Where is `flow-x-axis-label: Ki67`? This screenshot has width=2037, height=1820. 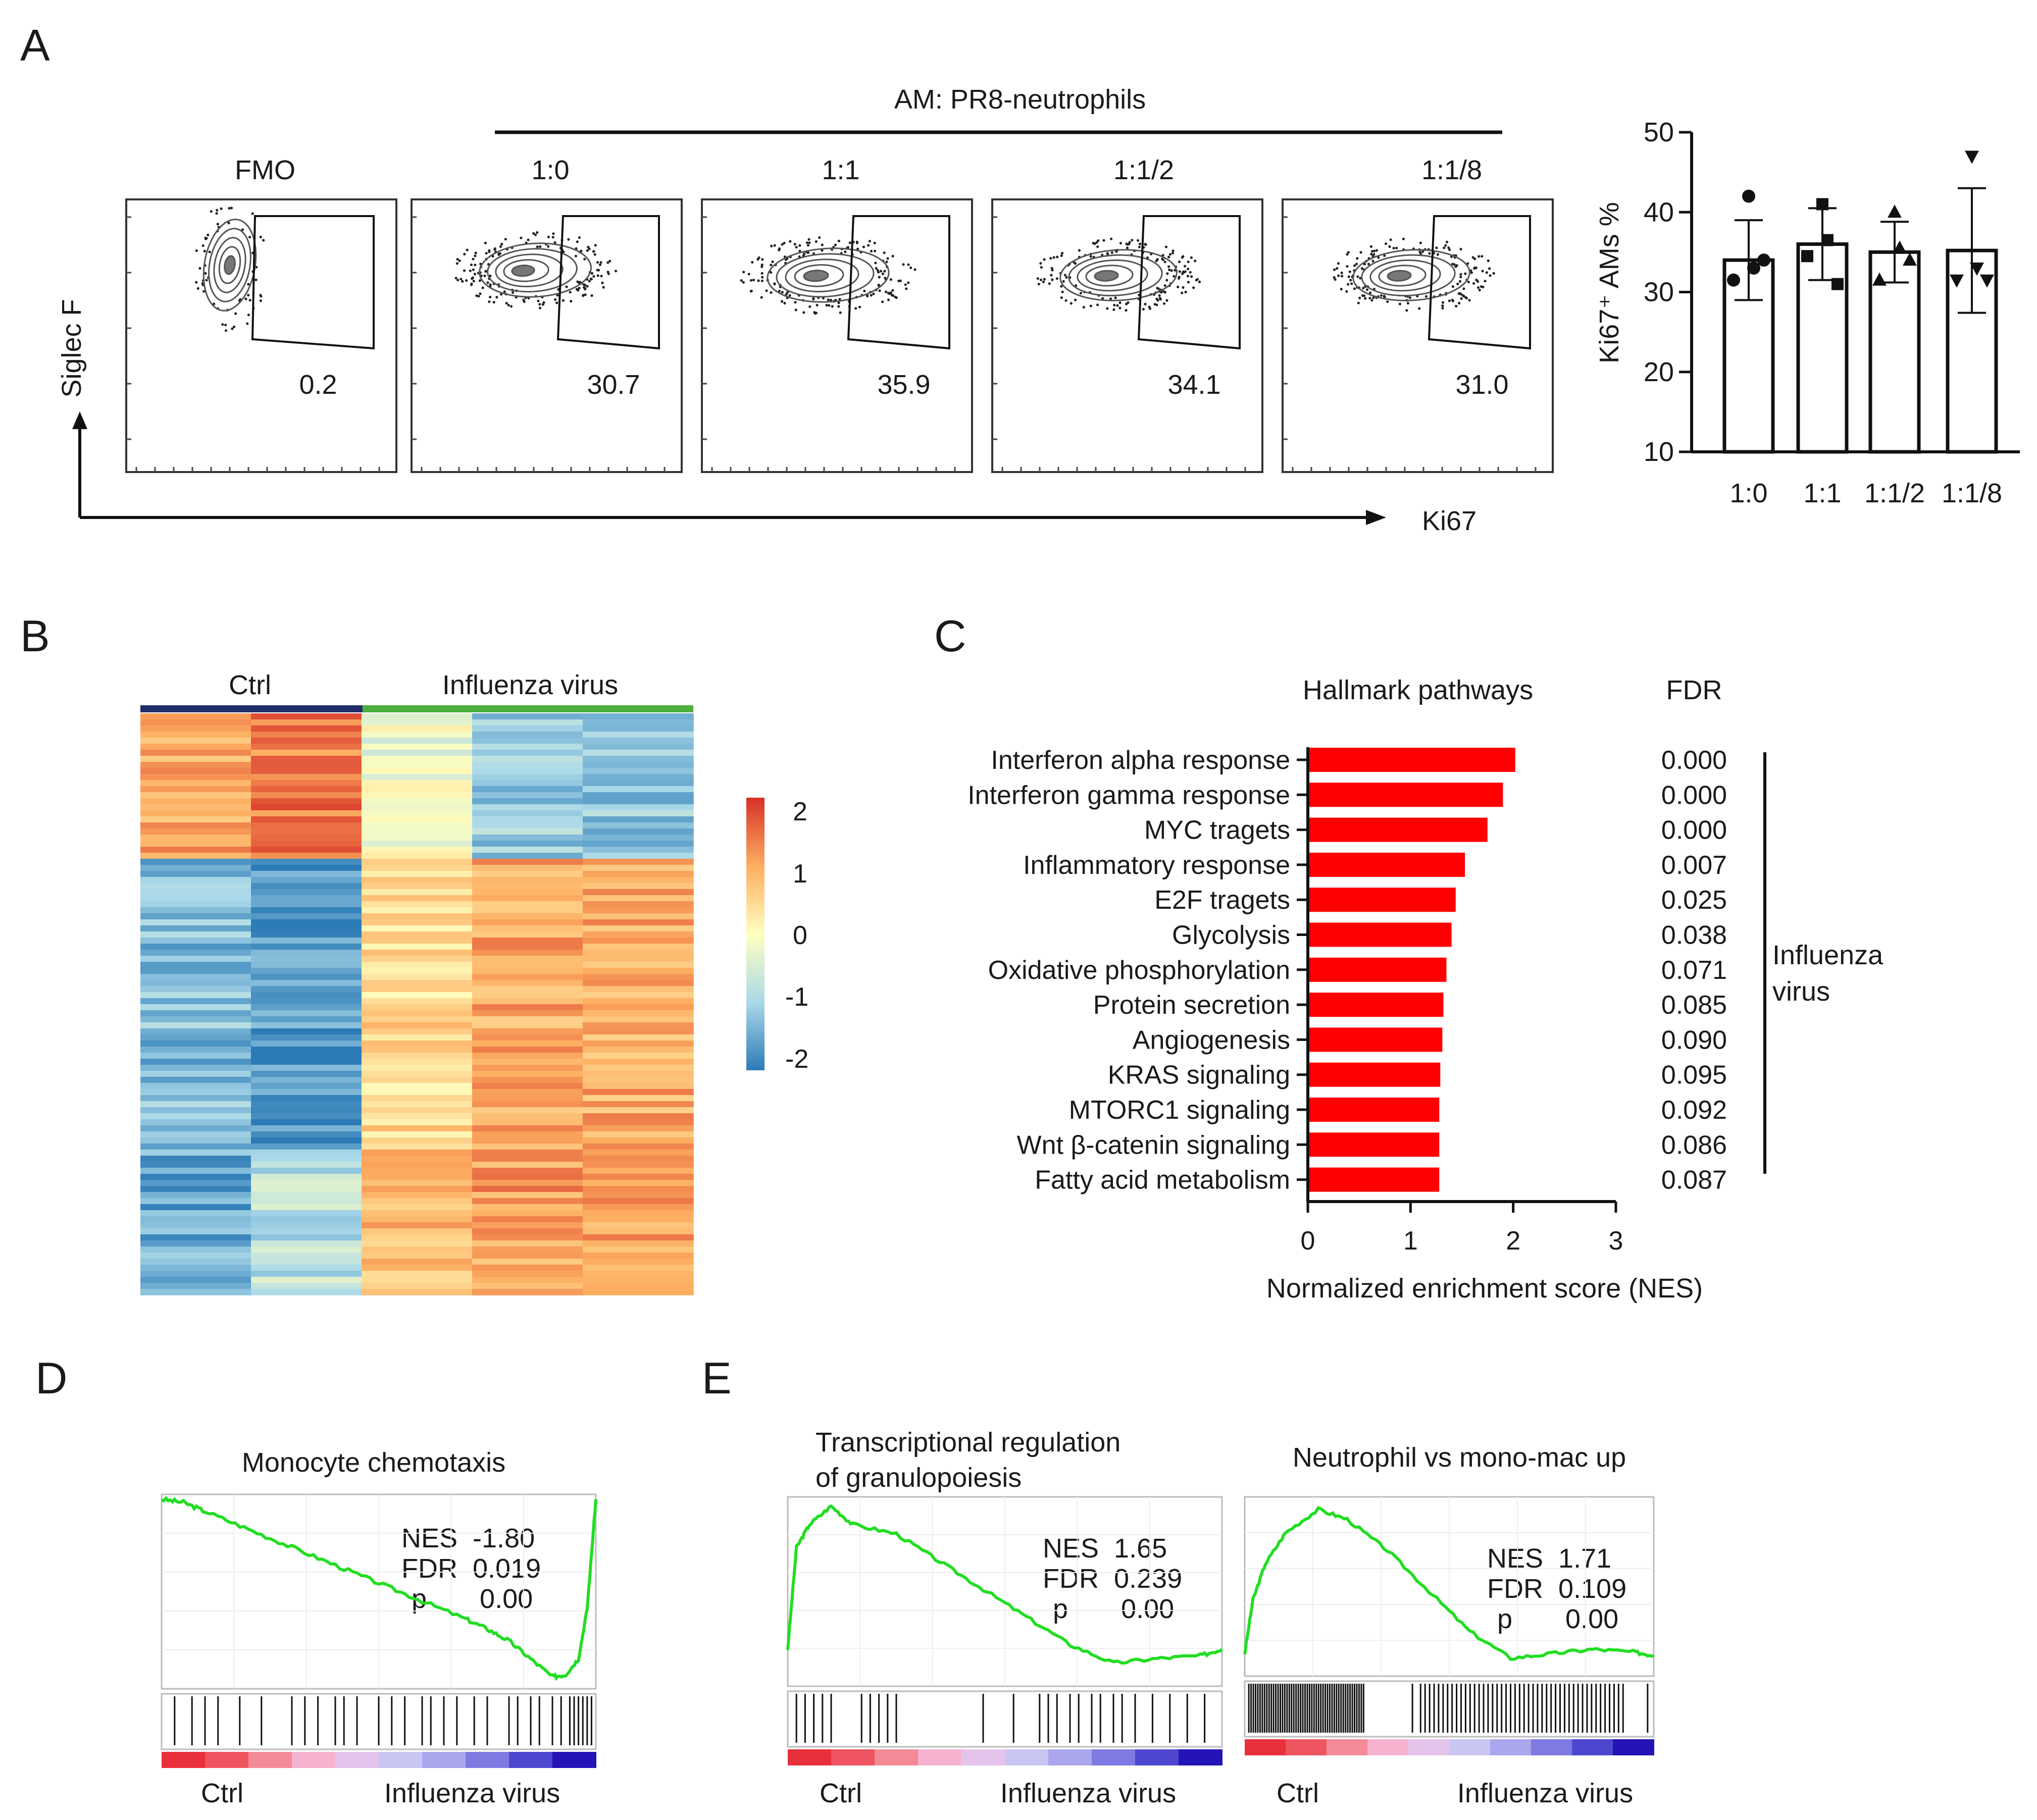
flow-x-axis-label: Ki67 is located at coordinates (1449, 521).